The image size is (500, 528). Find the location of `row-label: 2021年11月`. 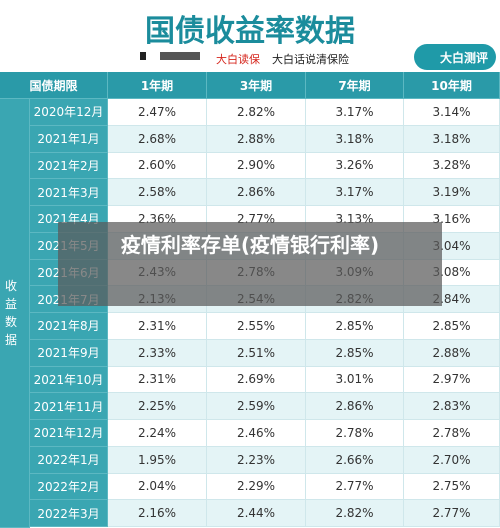

row-label: 2021年11月 is located at coordinates (69, 406).